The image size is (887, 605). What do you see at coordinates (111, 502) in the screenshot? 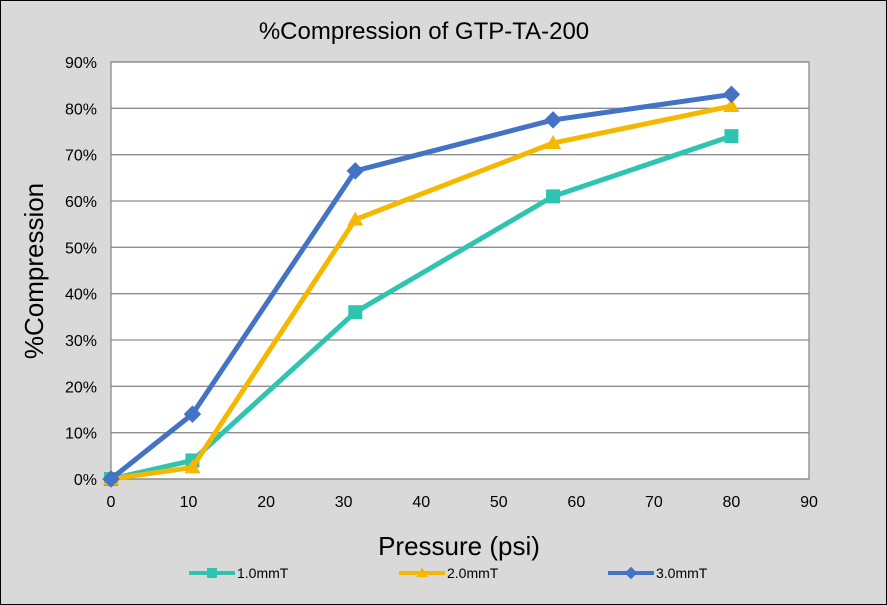
I see `x-tick-label: 0` at bounding box center [111, 502].